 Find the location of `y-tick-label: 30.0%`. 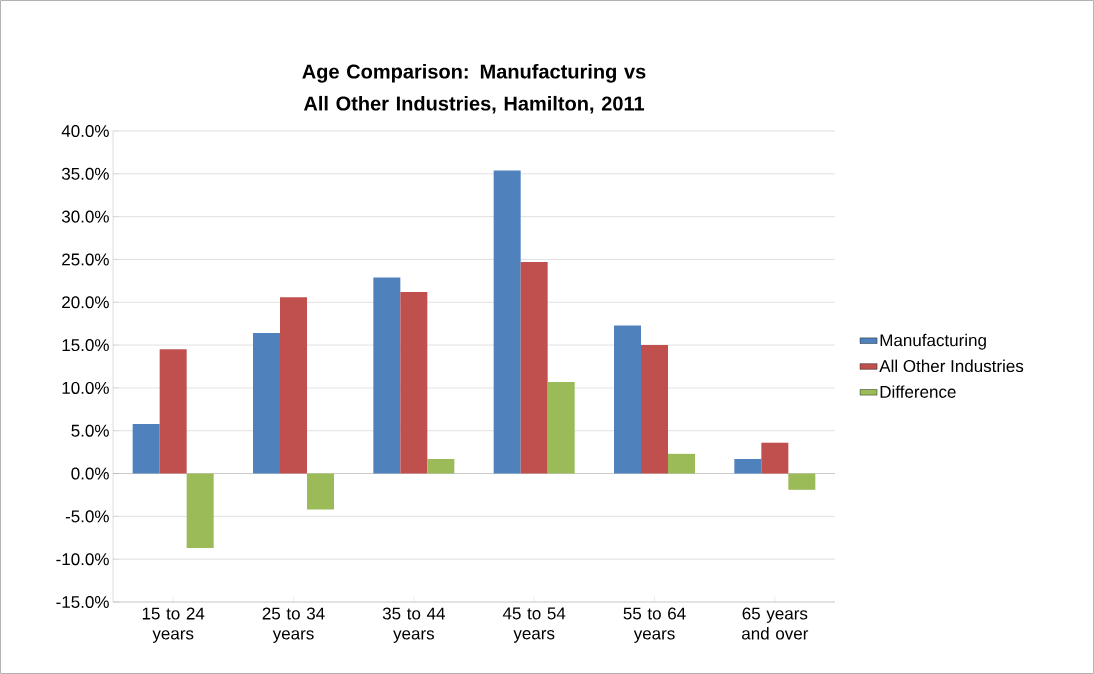

y-tick-label: 30.0% is located at coordinates (85, 216).